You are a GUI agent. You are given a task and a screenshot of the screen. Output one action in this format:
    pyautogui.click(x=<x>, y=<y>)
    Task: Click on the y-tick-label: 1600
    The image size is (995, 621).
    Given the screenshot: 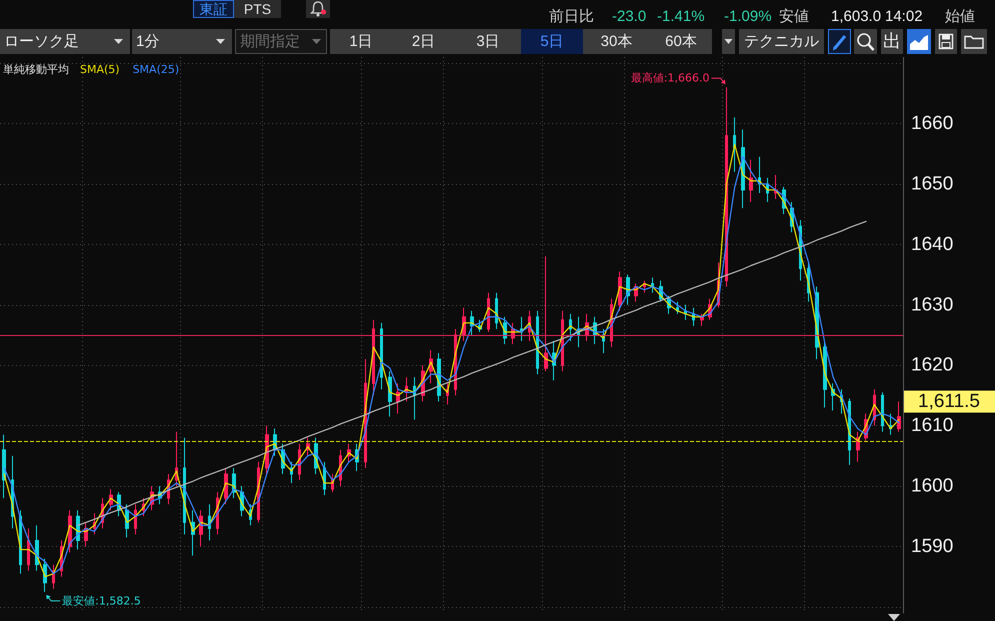 What is the action you would take?
    pyautogui.click(x=932, y=486)
    